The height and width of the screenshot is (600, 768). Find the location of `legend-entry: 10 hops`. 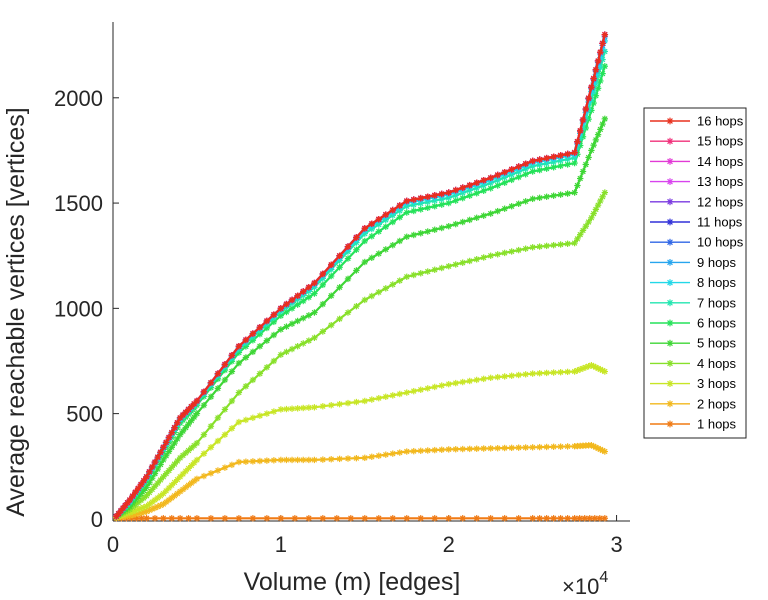

legend-entry: 10 hops is located at coordinates (697, 242).